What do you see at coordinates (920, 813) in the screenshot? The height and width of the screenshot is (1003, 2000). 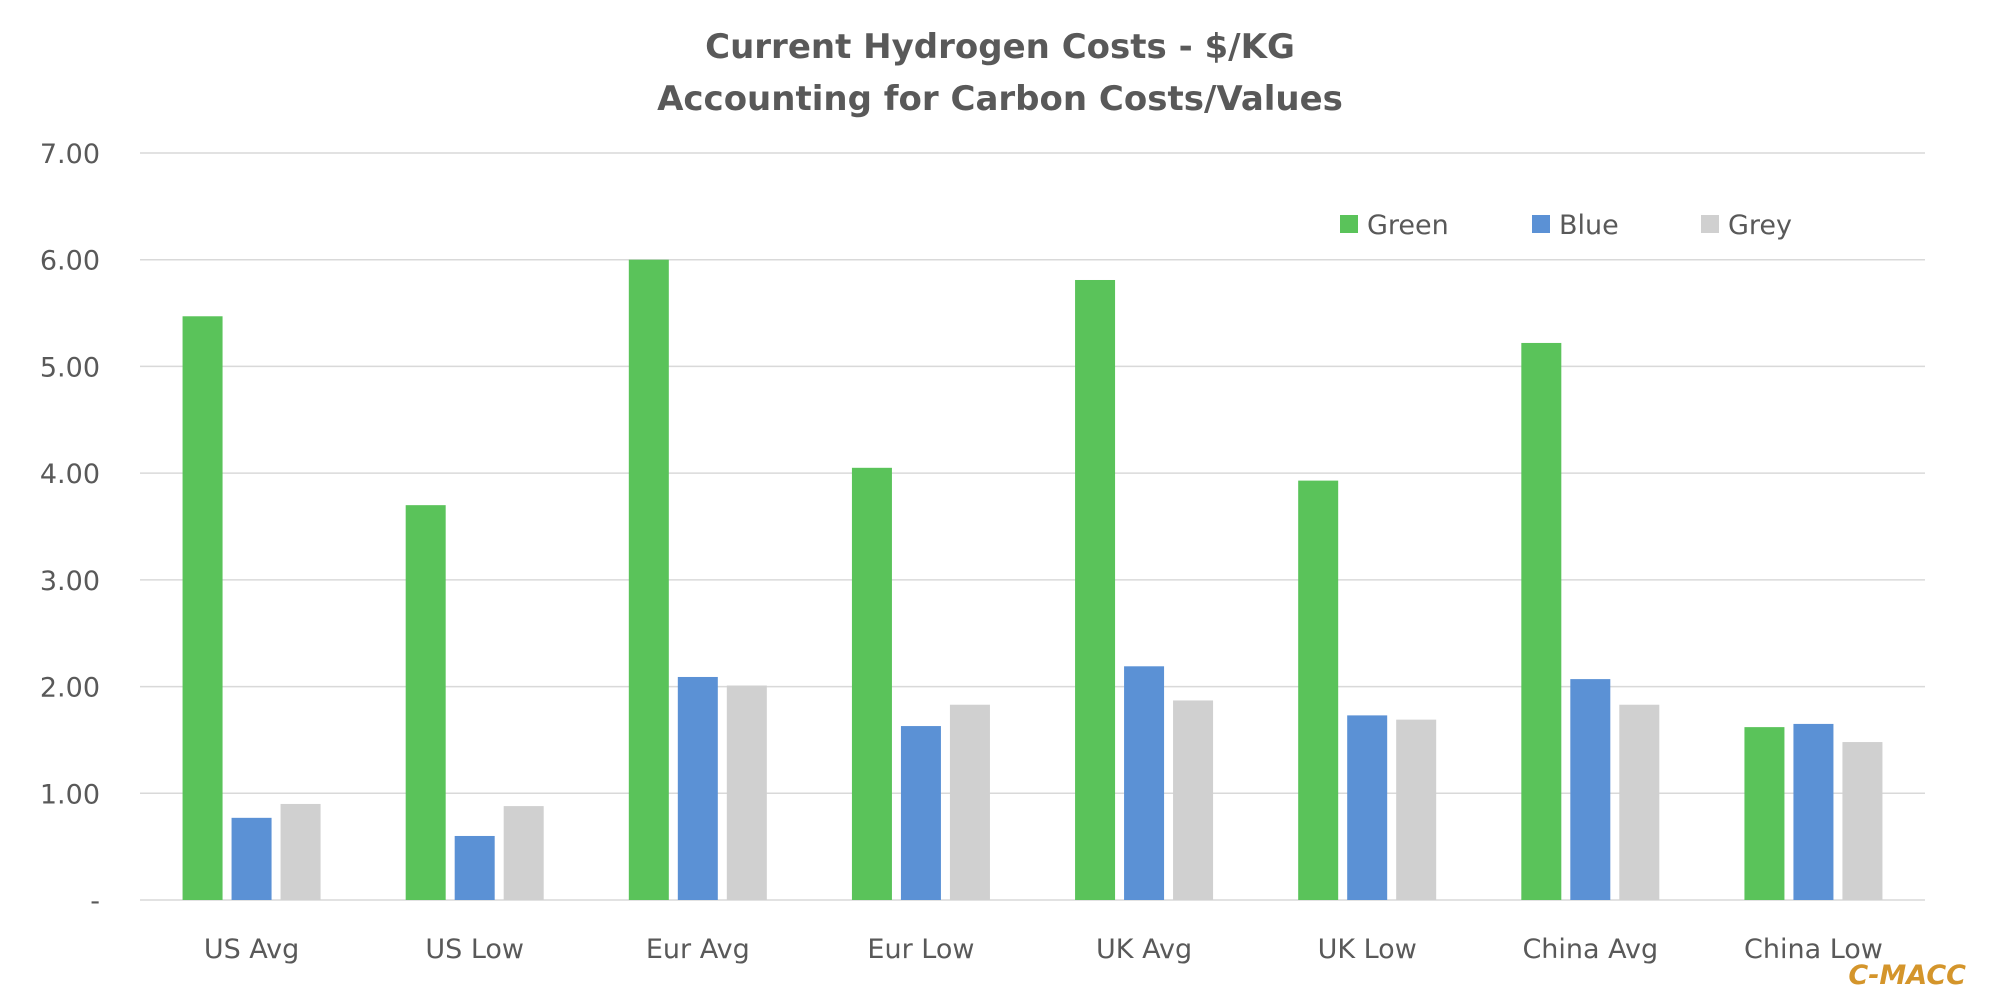 I see `bar-blue-eur-low` at bounding box center [920, 813].